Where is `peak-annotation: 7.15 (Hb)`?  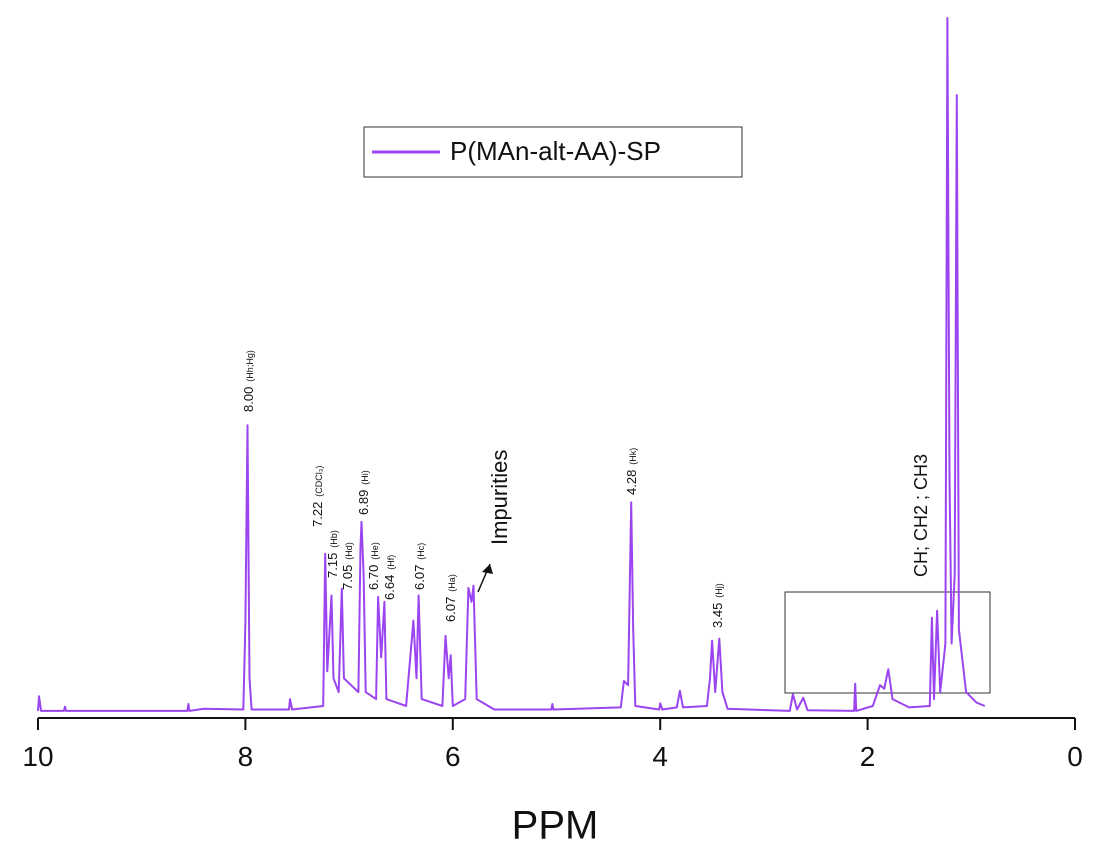
peak-annotation: 7.15 (Hb) is located at coordinates (332, 554).